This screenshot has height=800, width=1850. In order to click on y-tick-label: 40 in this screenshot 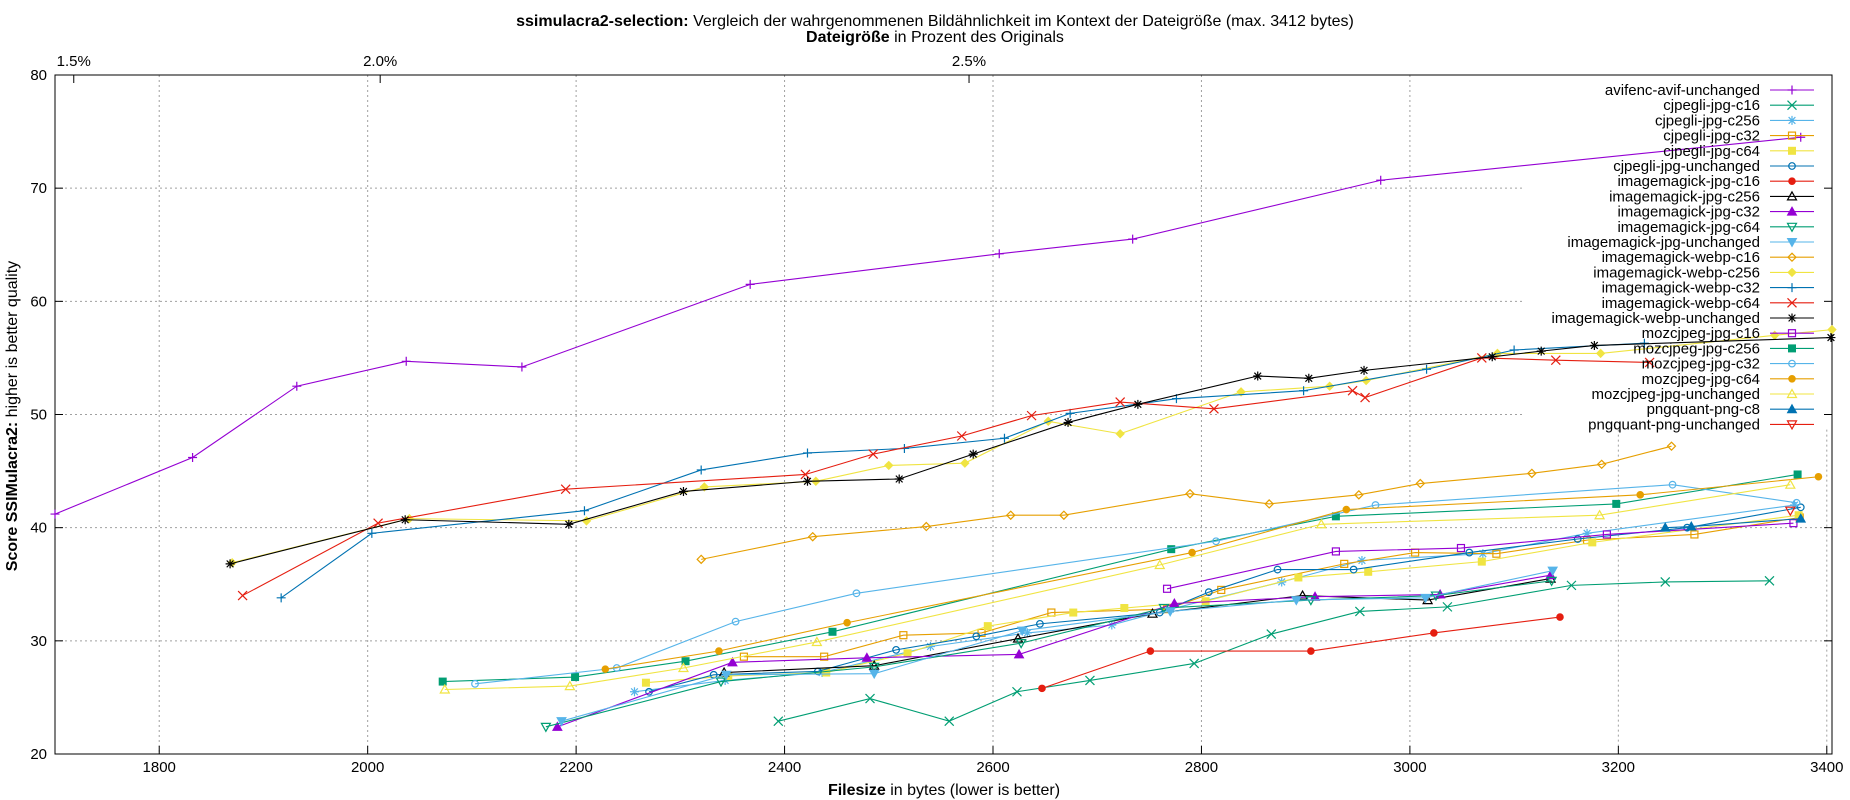, I will do `click(38, 528)`.